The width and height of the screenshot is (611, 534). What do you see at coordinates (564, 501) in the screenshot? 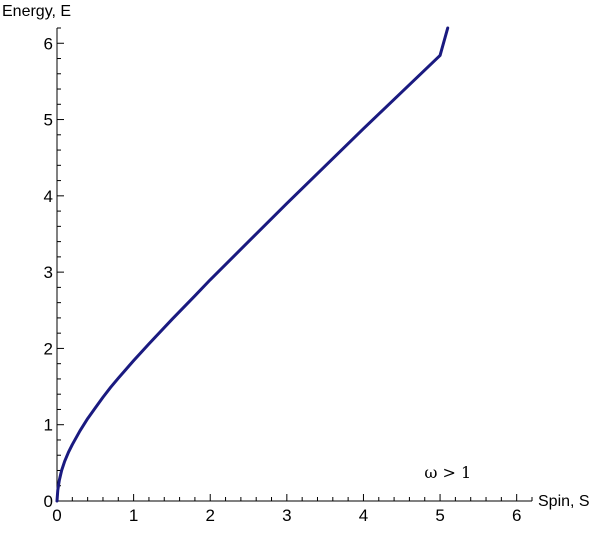
I see `x-axis-label: Spin, S` at bounding box center [564, 501].